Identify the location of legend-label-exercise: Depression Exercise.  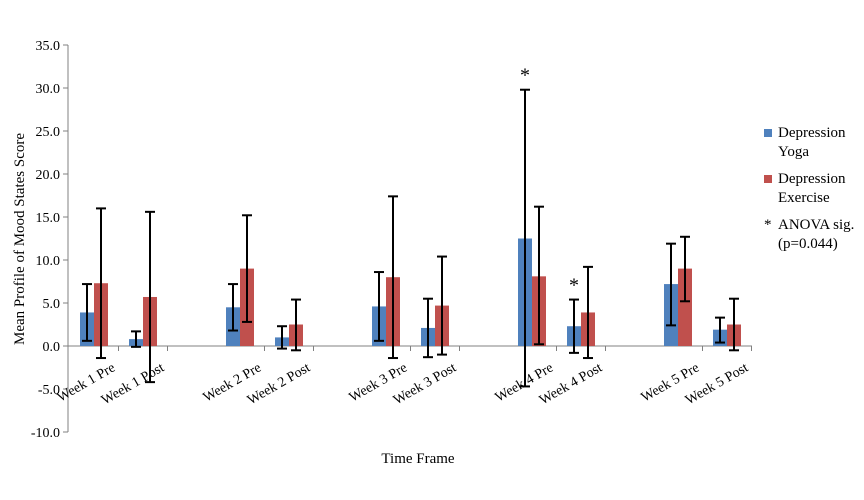
(812, 188).